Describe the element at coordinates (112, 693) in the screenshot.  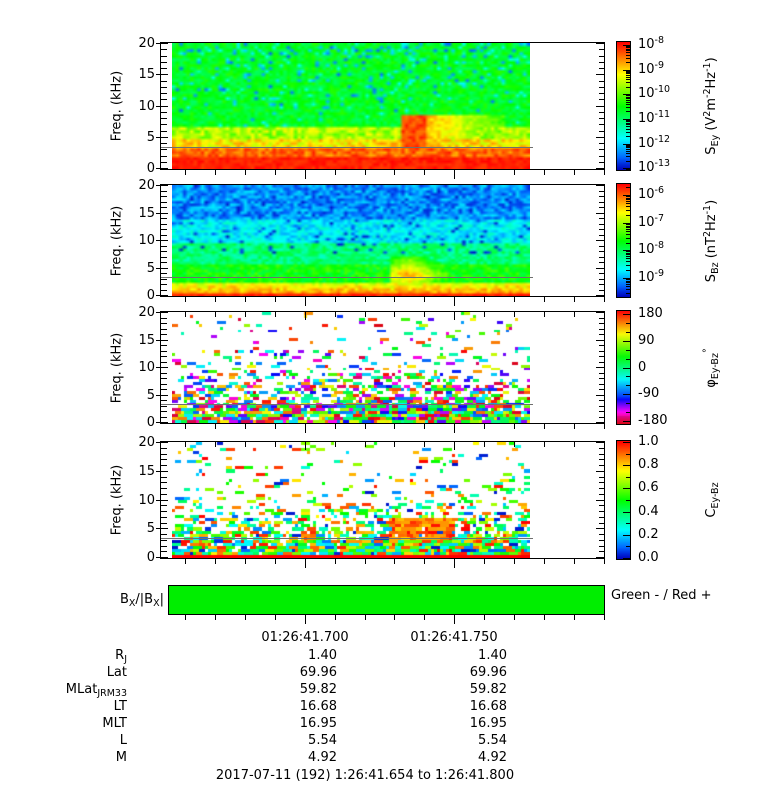
I see `label-segment: JRM33` at that location.